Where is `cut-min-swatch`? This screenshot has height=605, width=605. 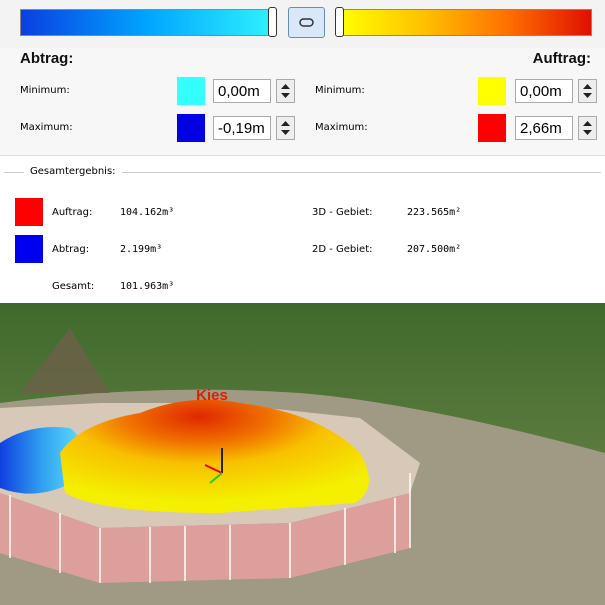
cut-min-swatch is located at coordinates (191, 91).